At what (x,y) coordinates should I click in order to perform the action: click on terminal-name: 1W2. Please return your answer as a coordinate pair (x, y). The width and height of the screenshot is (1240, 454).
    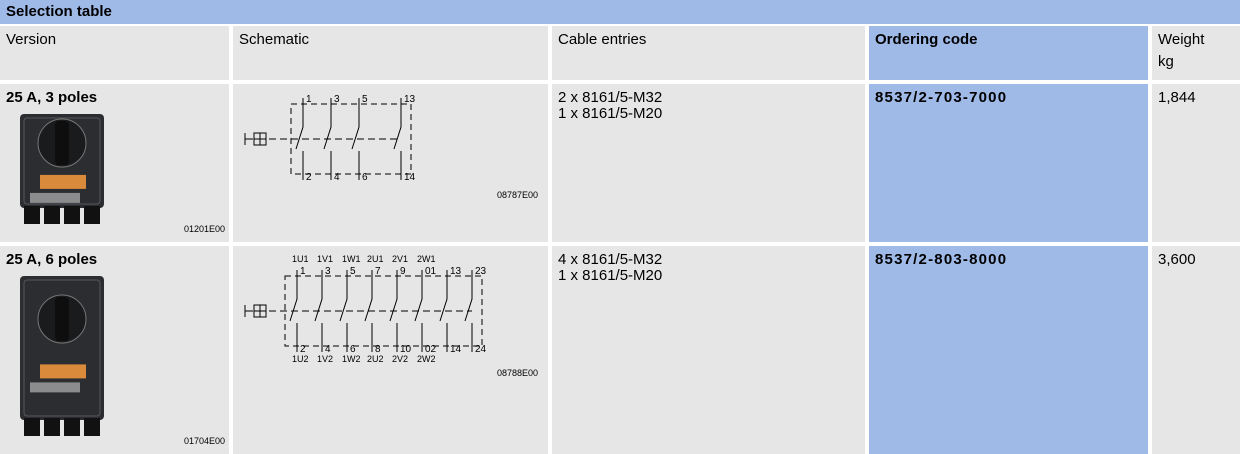
    Looking at the image, I should click on (351, 359).